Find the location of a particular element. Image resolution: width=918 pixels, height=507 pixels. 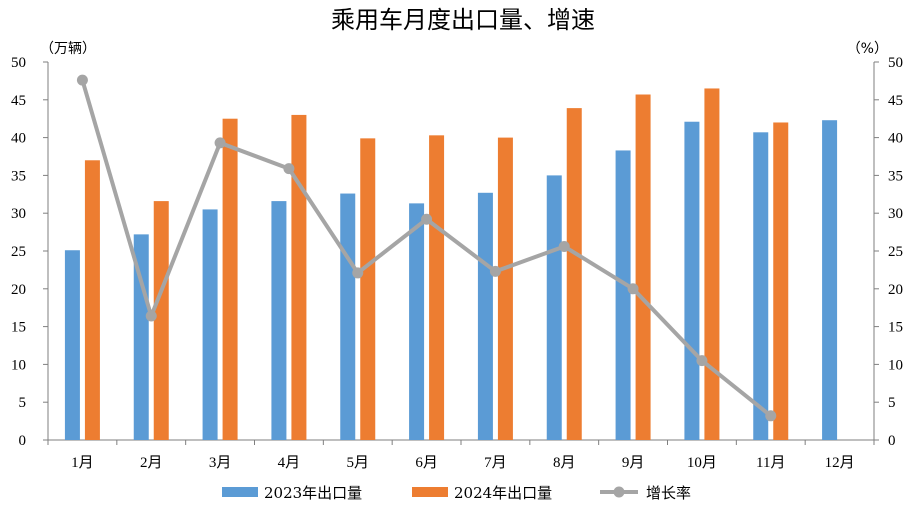

legend-label: 2024年出口量 is located at coordinates (503, 493).